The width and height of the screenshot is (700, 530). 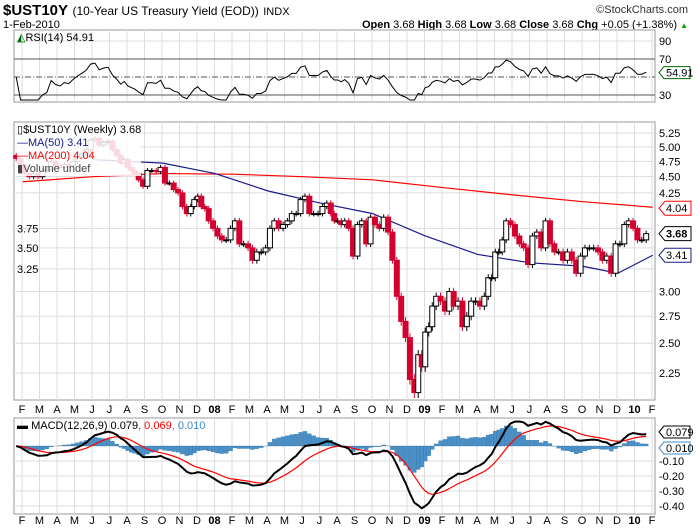 What do you see at coordinates (27, 270) in the screenshot?
I see `price-tick: 3.25` at bounding box center [27, 270].